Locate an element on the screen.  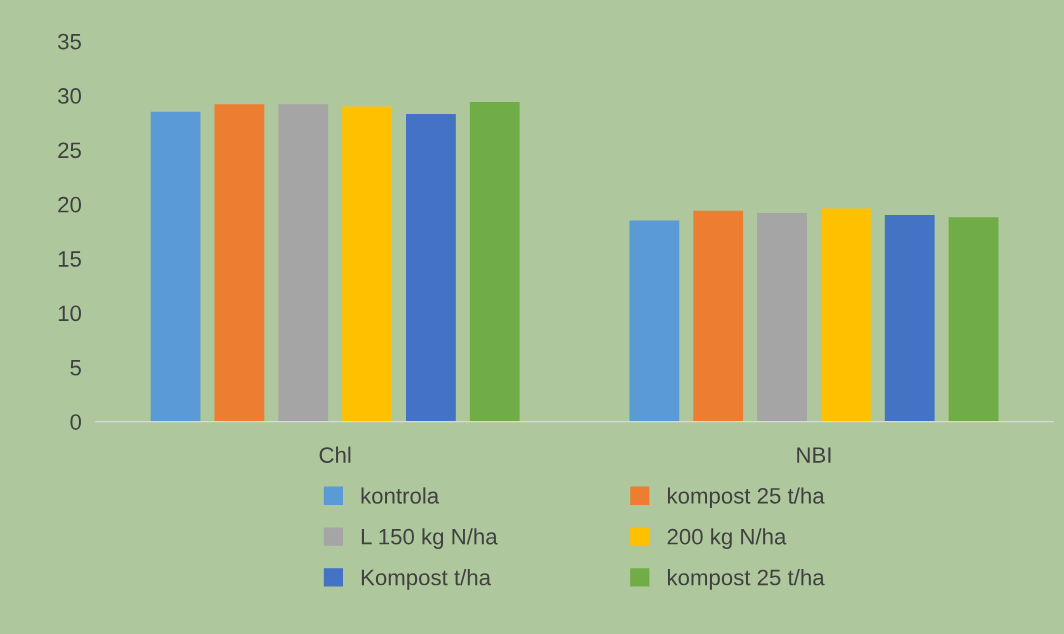
legend-label: 200 kg N/ha is located at coordinates (727, 538).